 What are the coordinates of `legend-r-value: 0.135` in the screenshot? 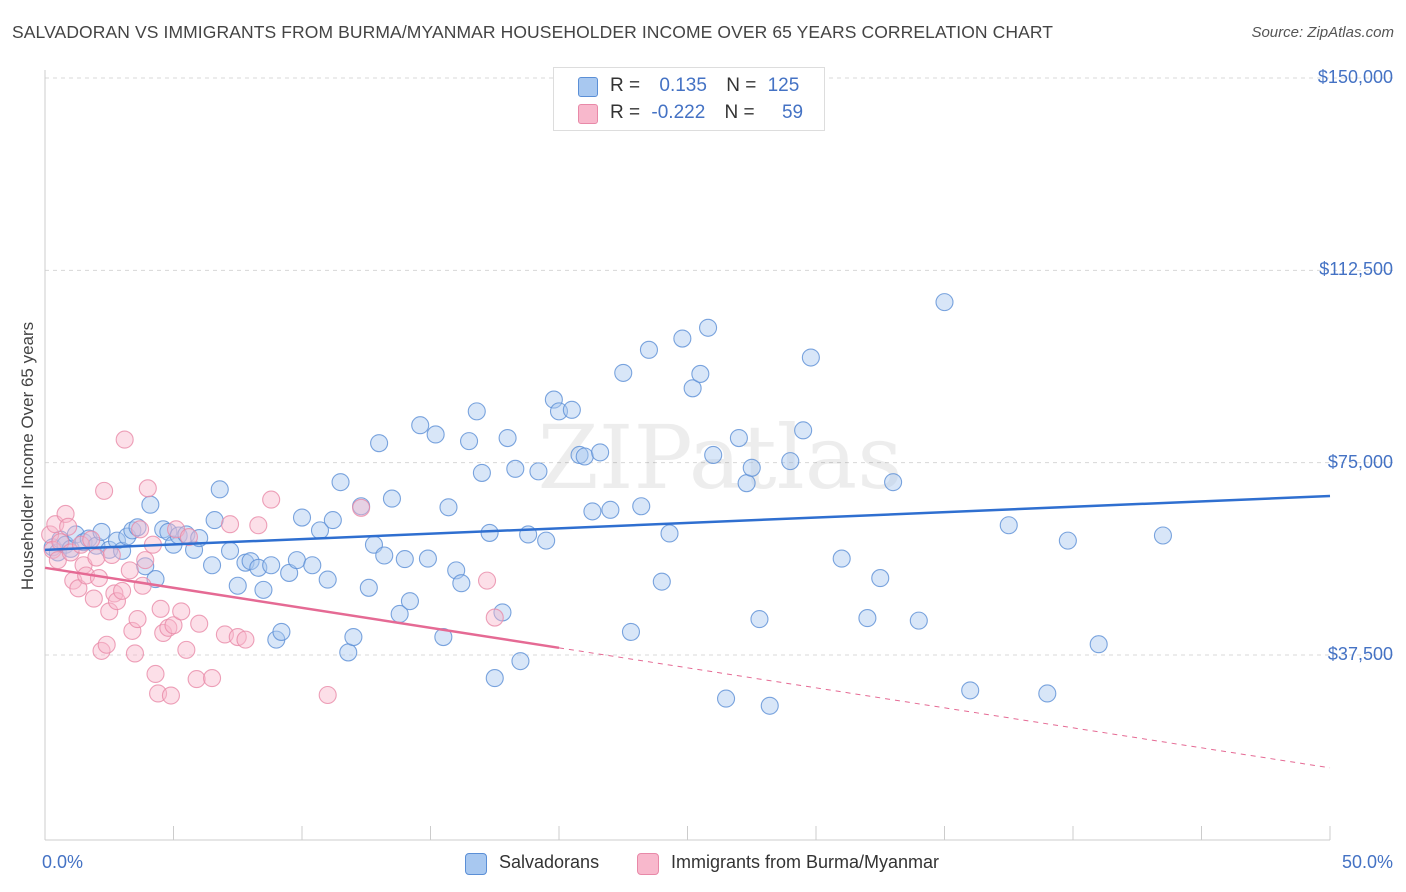 It's located at (683, 85).